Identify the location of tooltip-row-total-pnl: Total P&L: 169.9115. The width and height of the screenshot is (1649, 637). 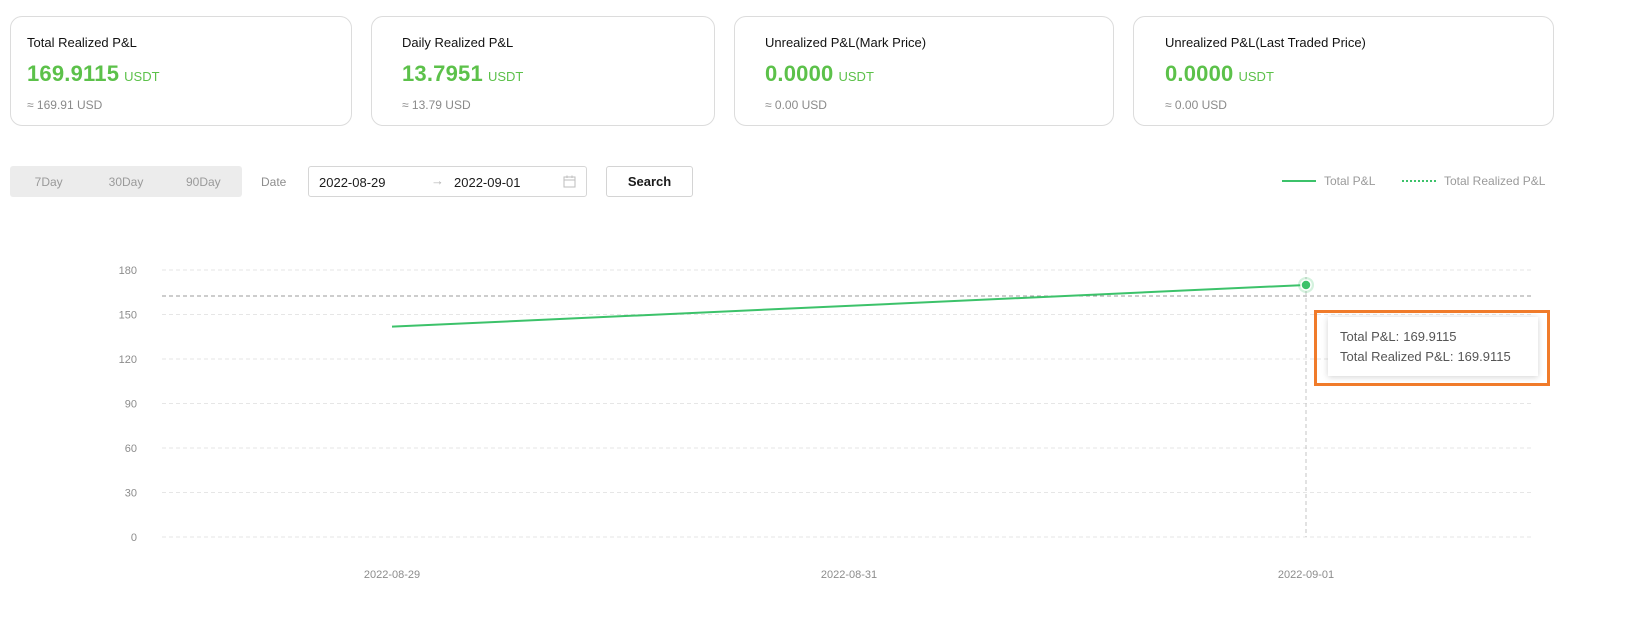
(1439, 337).